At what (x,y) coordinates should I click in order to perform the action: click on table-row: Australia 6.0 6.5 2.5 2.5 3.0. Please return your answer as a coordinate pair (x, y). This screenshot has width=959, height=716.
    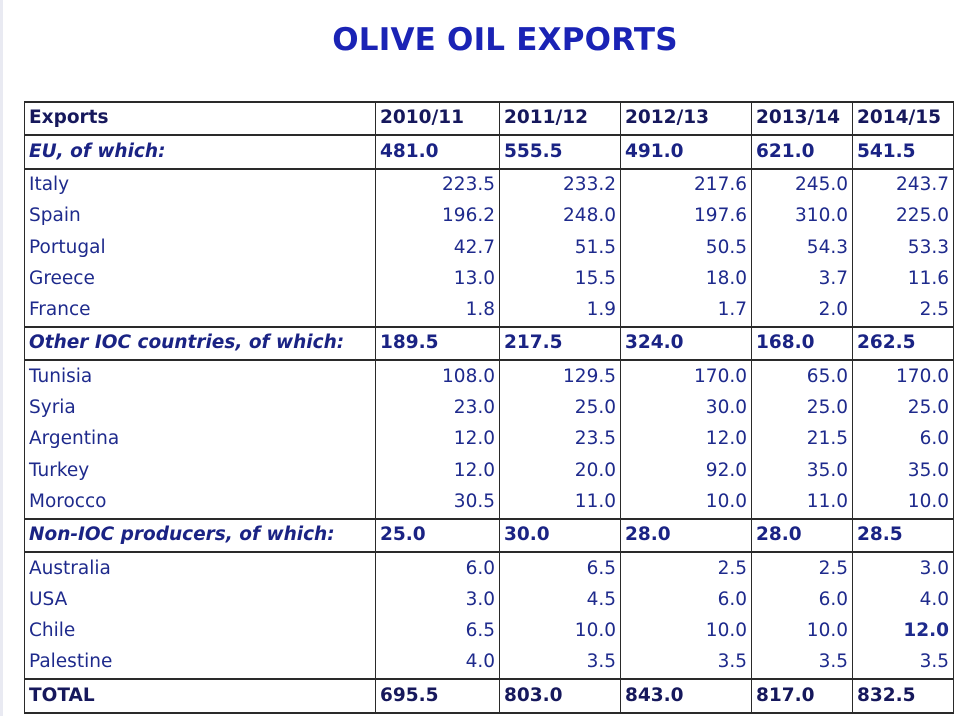
    Looking at the image, I should click on (489, 568).